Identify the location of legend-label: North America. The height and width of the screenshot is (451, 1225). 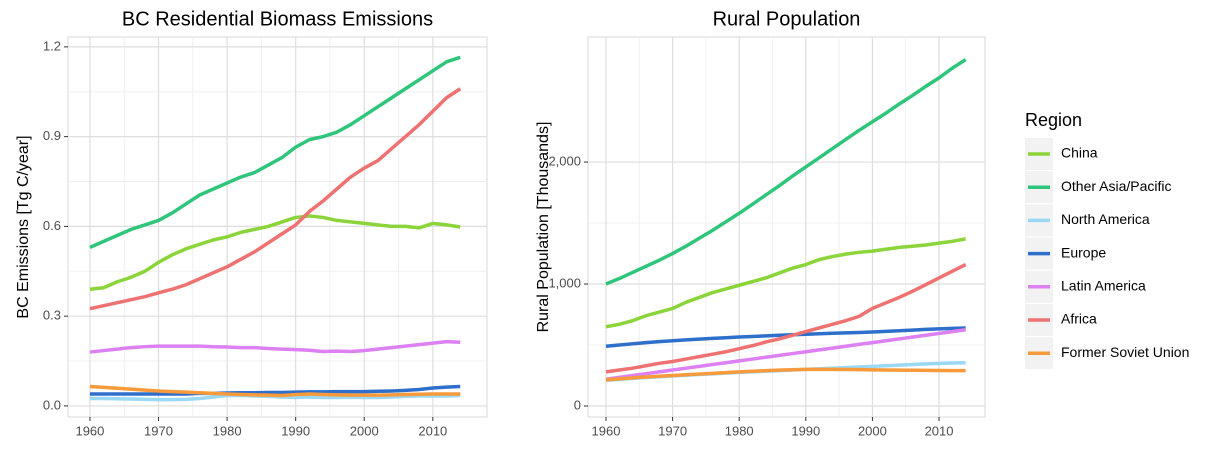
(1105, 219).